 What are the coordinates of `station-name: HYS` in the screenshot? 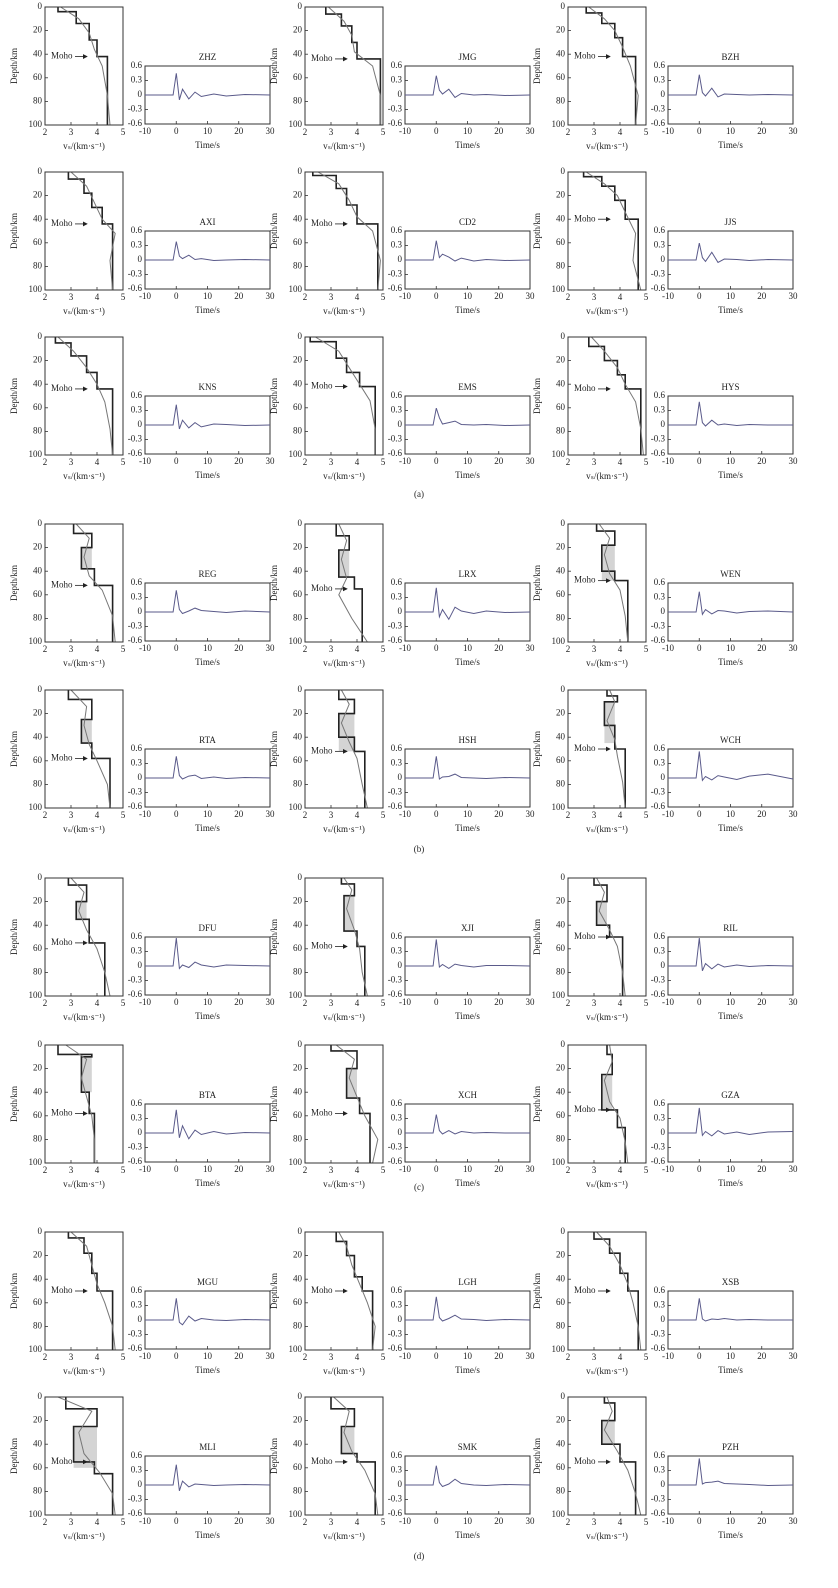 It's located at (730, 387).